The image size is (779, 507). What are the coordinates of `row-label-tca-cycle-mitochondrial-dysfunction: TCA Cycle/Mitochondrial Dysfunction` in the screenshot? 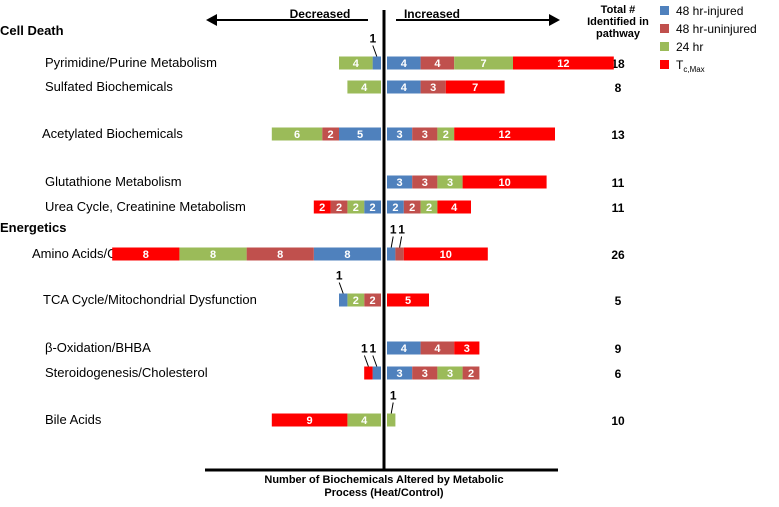 It's located at (150, 299).